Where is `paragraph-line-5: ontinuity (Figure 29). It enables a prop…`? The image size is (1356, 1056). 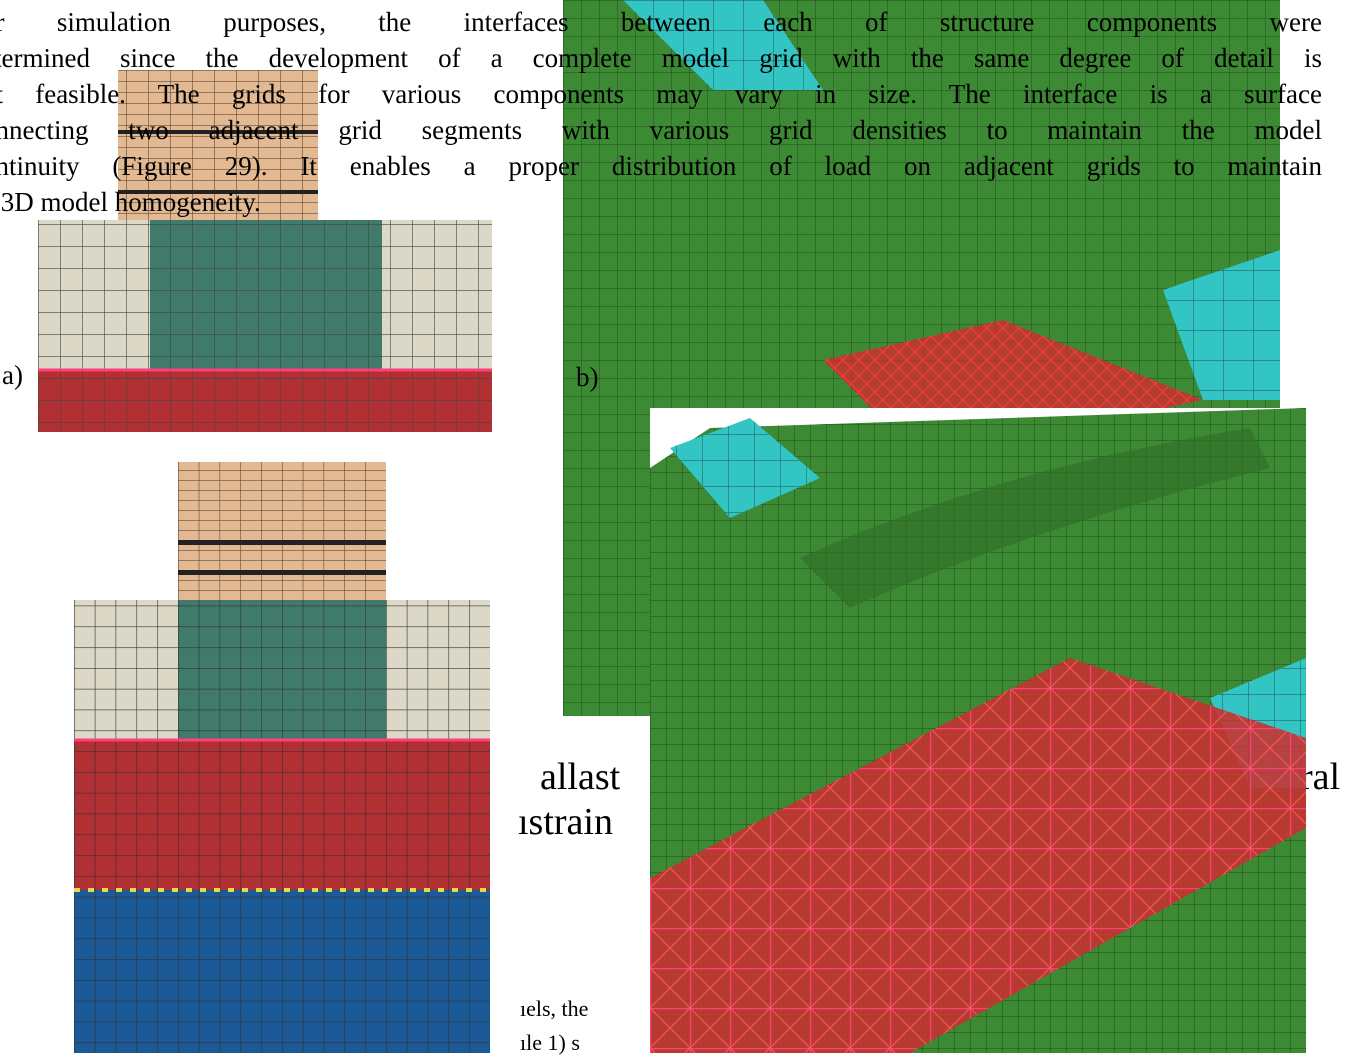
paragraph-line-5: ontinuity (Figure 29). It enables a prop… is located at coordinates (661, 166).